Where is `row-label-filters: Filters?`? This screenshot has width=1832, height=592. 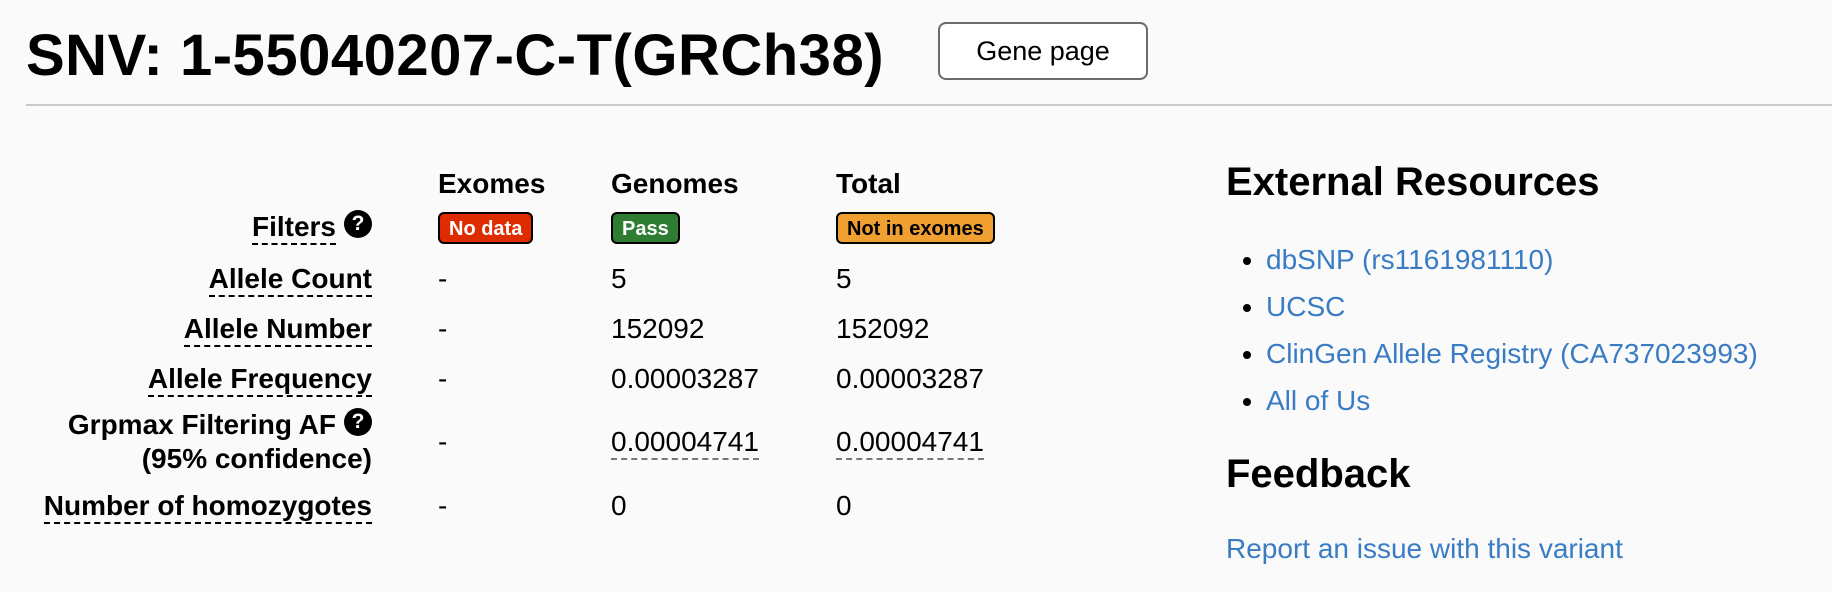
row-label-filters: Filters? is located at coordinates (311, 227).